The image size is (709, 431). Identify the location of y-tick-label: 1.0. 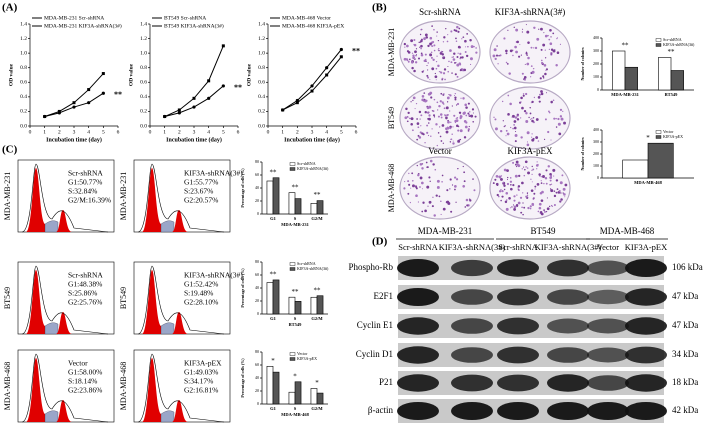
(23, 53).